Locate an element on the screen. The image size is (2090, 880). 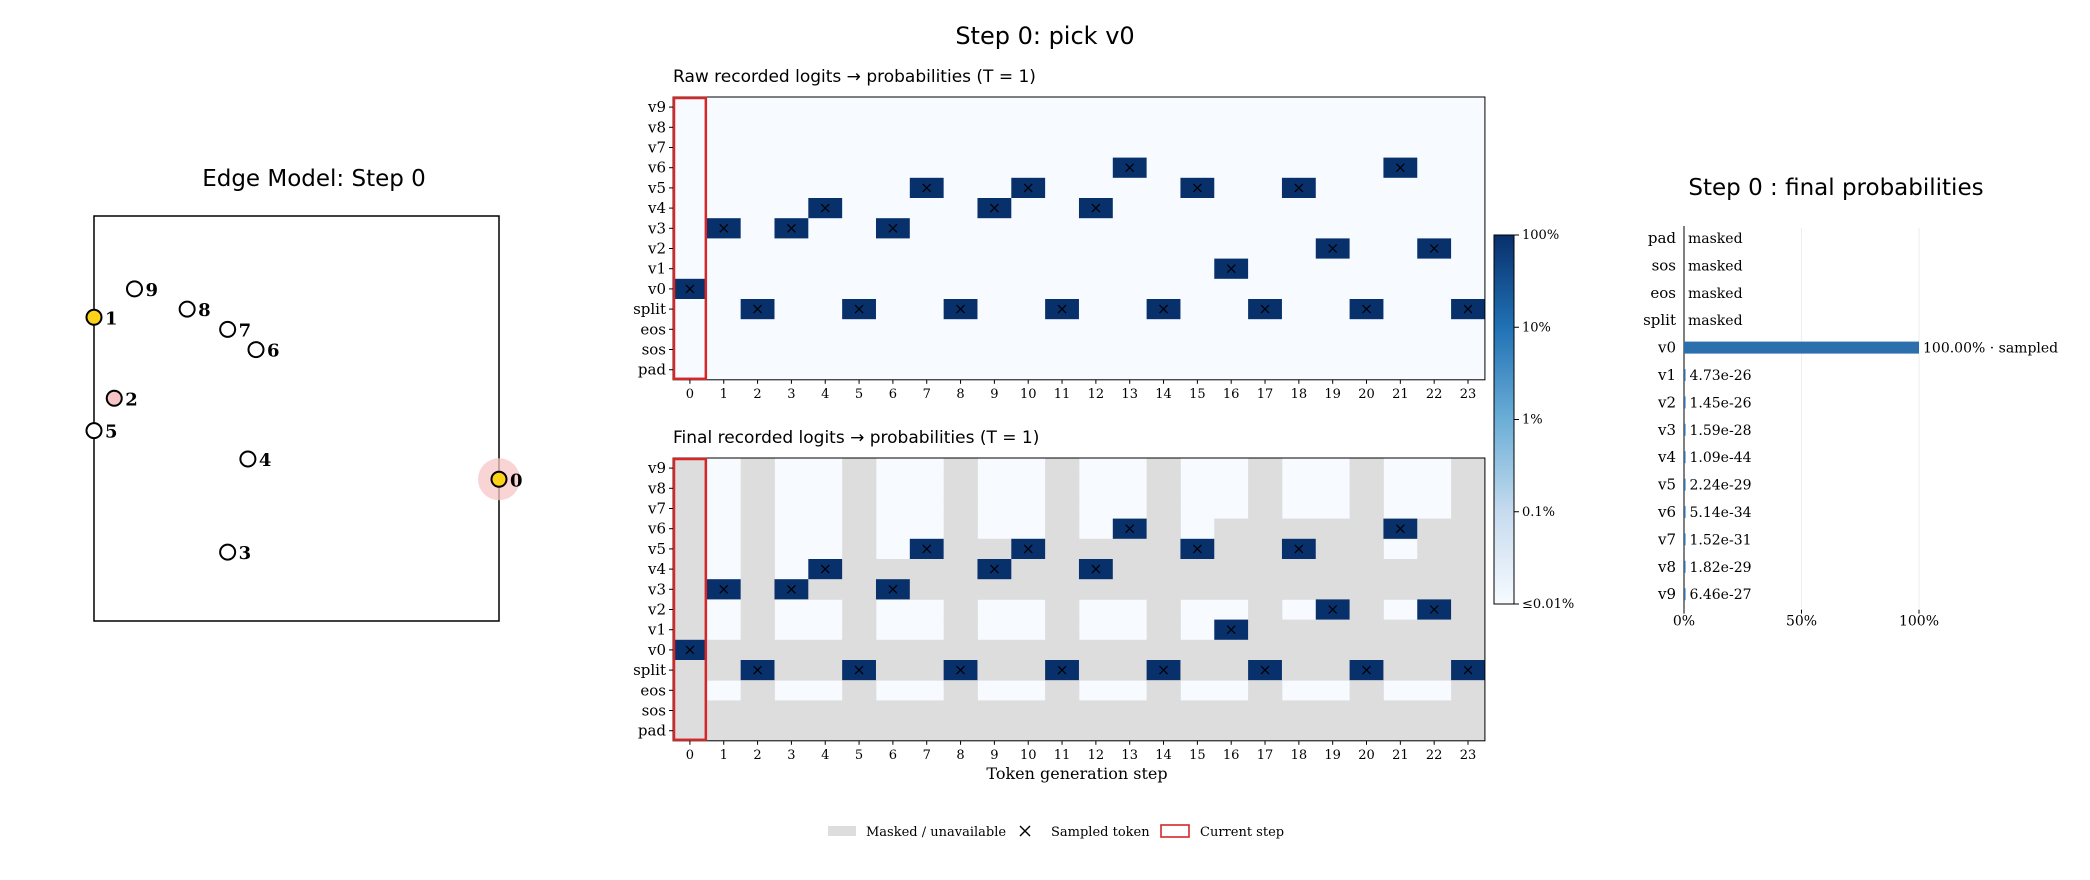
column-label-8: 8 is located at coordinates (960, 755).